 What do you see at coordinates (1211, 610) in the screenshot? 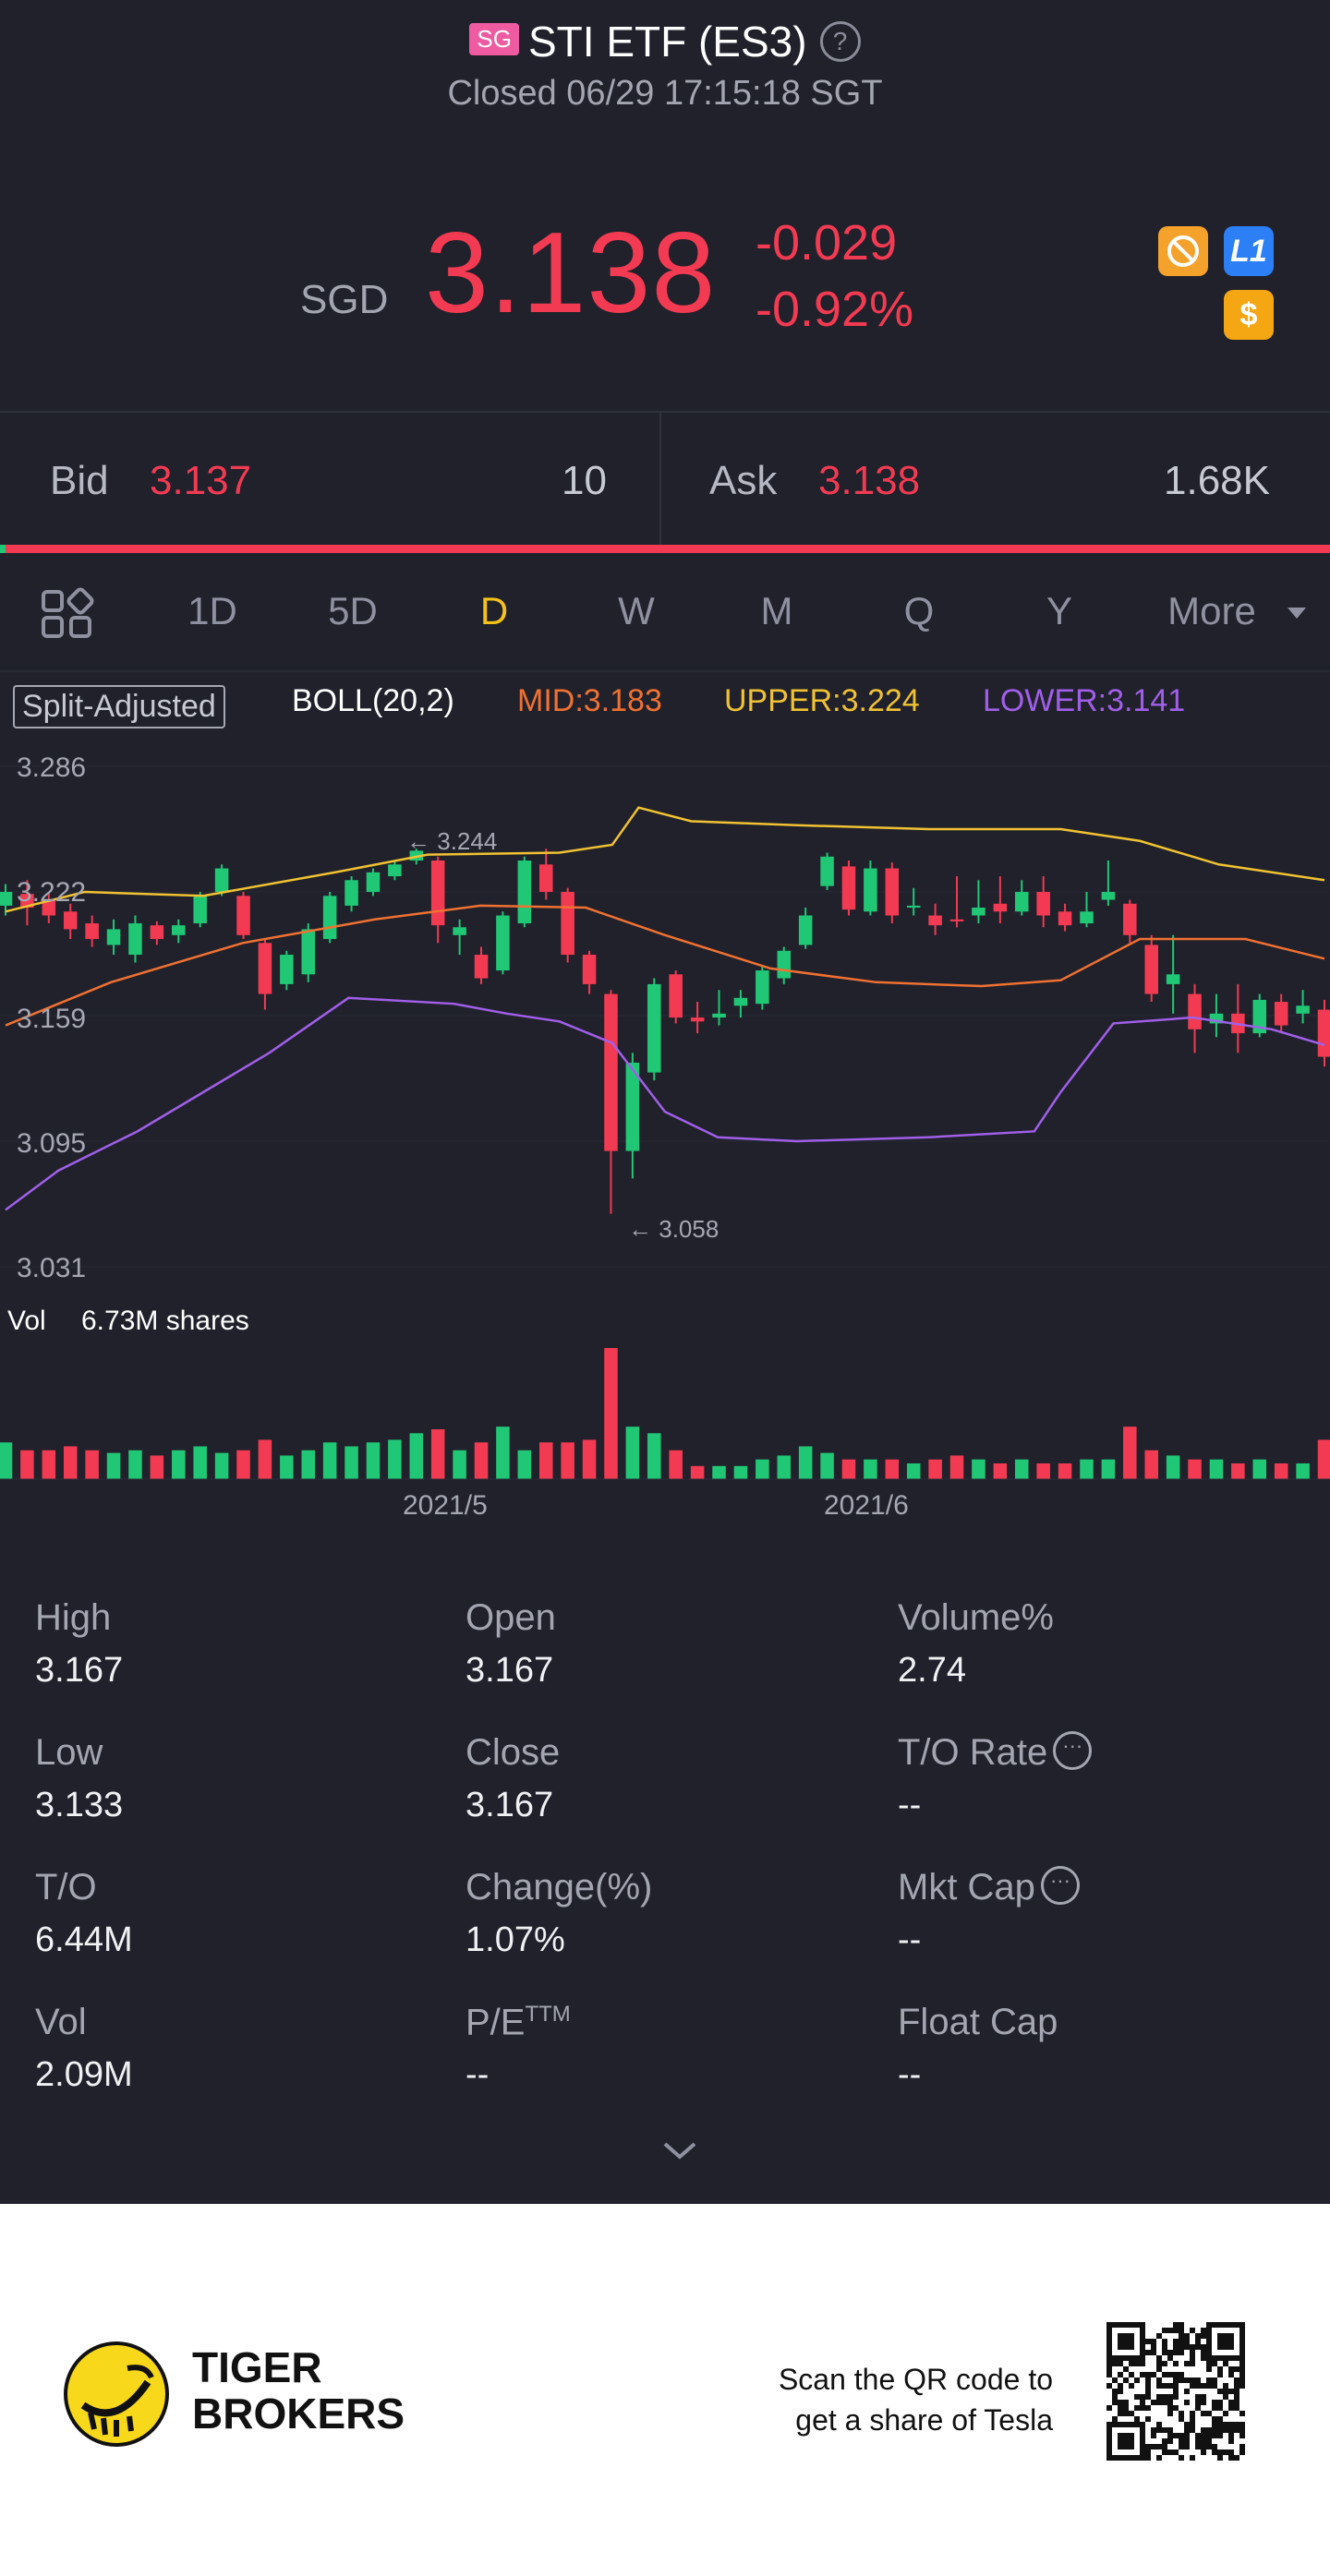
I see `tab-more: More` at bounding box center [1211, 610].